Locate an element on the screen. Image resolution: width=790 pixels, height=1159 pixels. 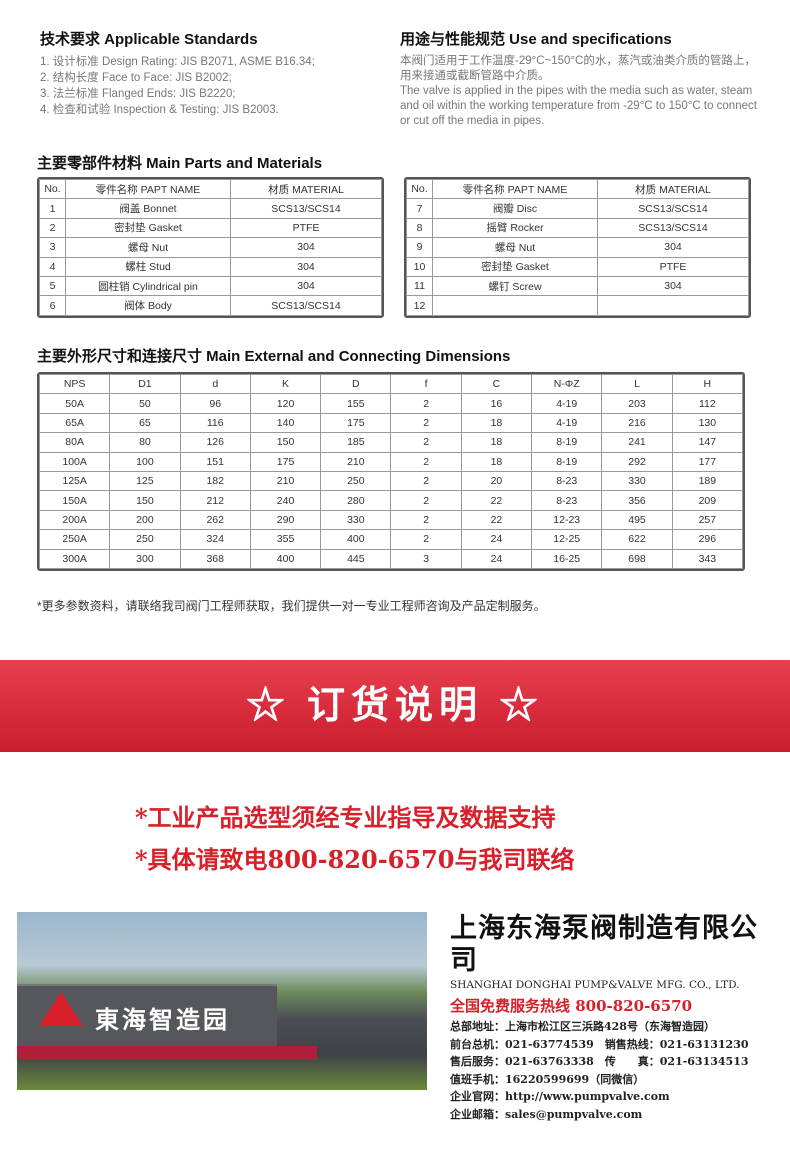
column-header: 材质 MATERIAL is located at coordinates (673, 189).